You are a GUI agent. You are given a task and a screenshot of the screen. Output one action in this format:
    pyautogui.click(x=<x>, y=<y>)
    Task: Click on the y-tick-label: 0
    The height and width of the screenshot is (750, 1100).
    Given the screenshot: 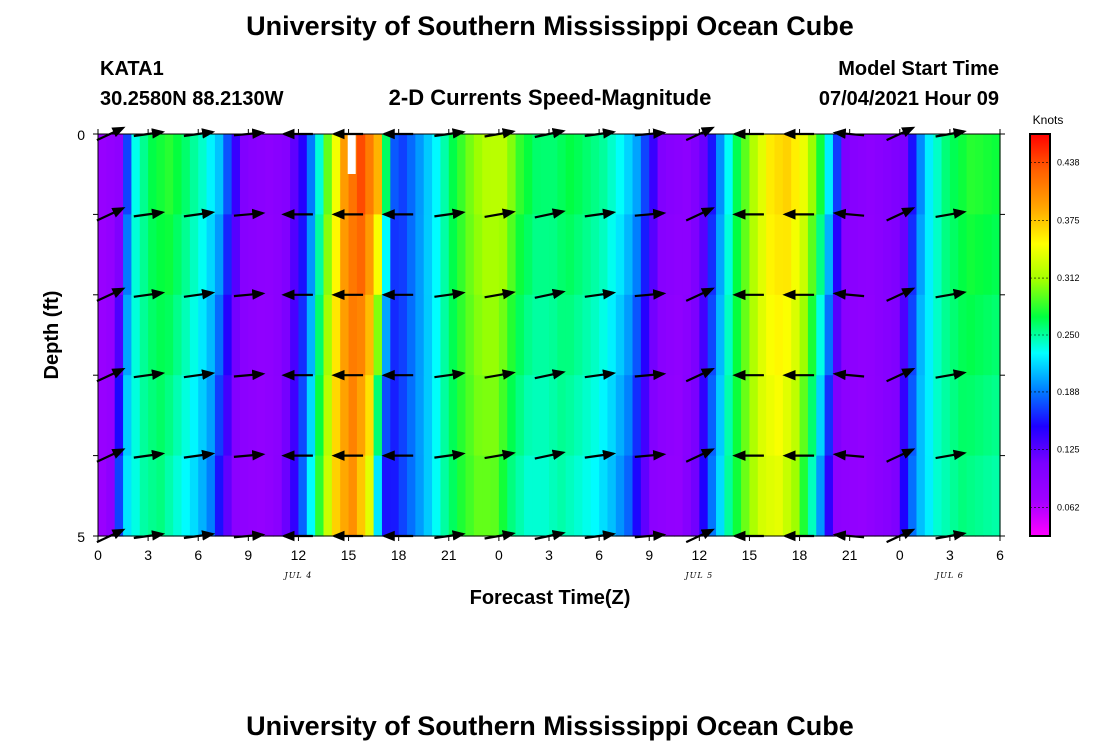 What is the action you would take?
    pyautogui.click(x=81, y=135)
    